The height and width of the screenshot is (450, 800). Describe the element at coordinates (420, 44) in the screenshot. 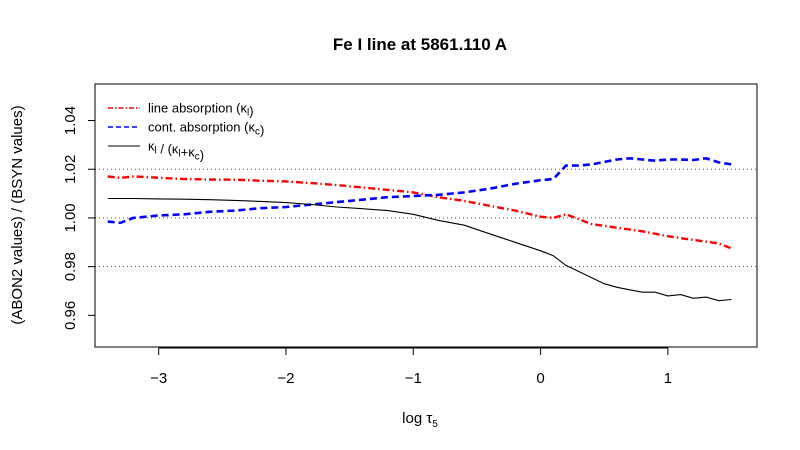

I see `chart-title: Fe I line at 5861.110 A` at that location.